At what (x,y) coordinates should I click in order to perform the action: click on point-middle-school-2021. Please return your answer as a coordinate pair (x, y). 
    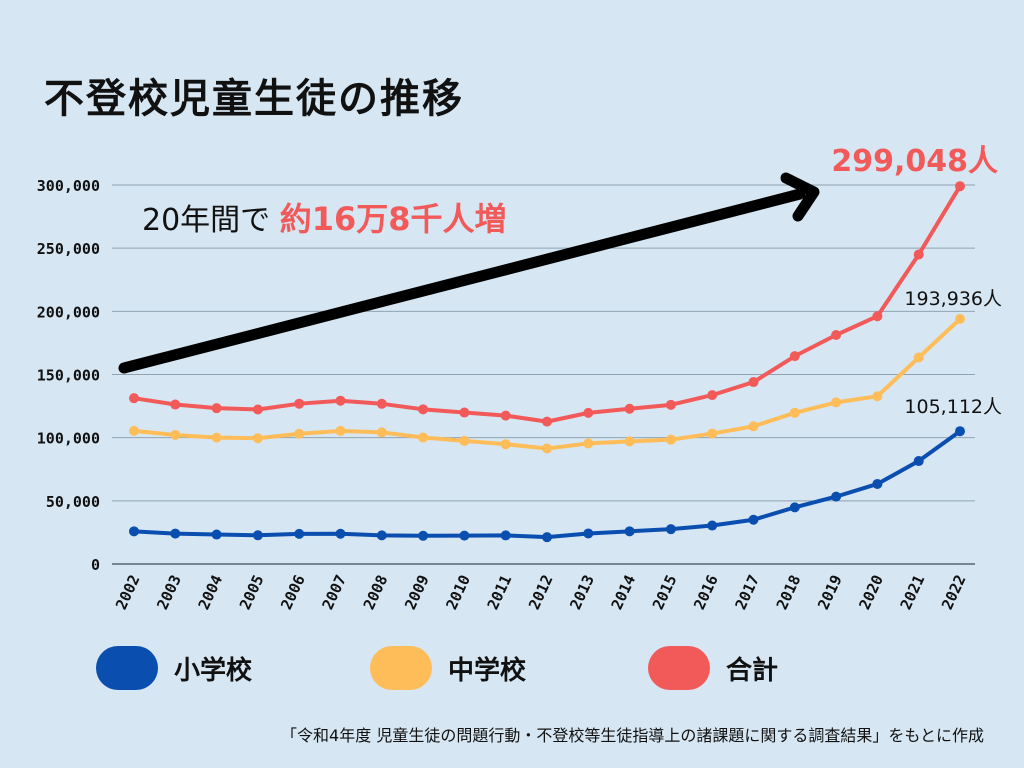
    Looking at the image, I should click on (918, 357).